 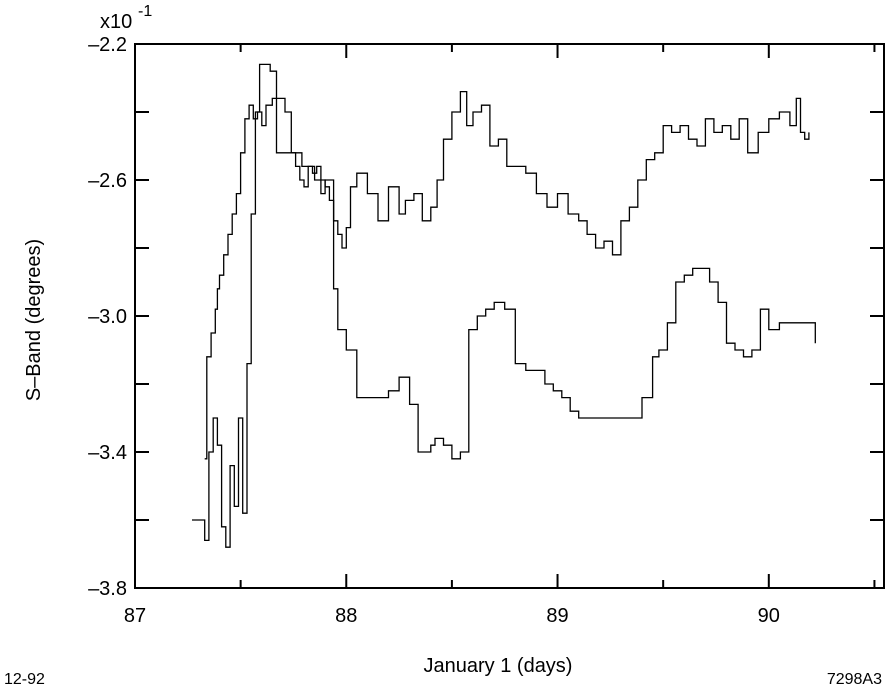 What do you see at coordinates (107, 453) in the screenshot?
I see `y-tick-label: –3.4` at bounding box center [107, 453].